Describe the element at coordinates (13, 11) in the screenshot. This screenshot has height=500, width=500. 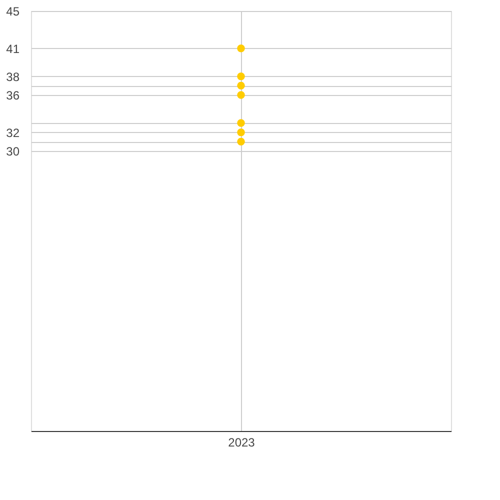
I see `y-tick-label: 45` at that location.